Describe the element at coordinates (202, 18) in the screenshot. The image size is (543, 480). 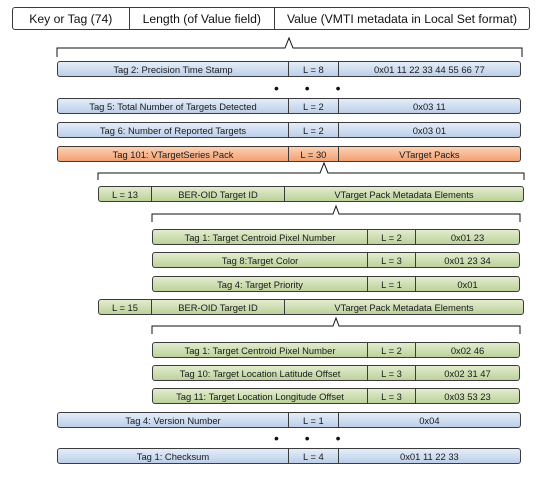
I see `header-length: Length (of Value field)` at that location.